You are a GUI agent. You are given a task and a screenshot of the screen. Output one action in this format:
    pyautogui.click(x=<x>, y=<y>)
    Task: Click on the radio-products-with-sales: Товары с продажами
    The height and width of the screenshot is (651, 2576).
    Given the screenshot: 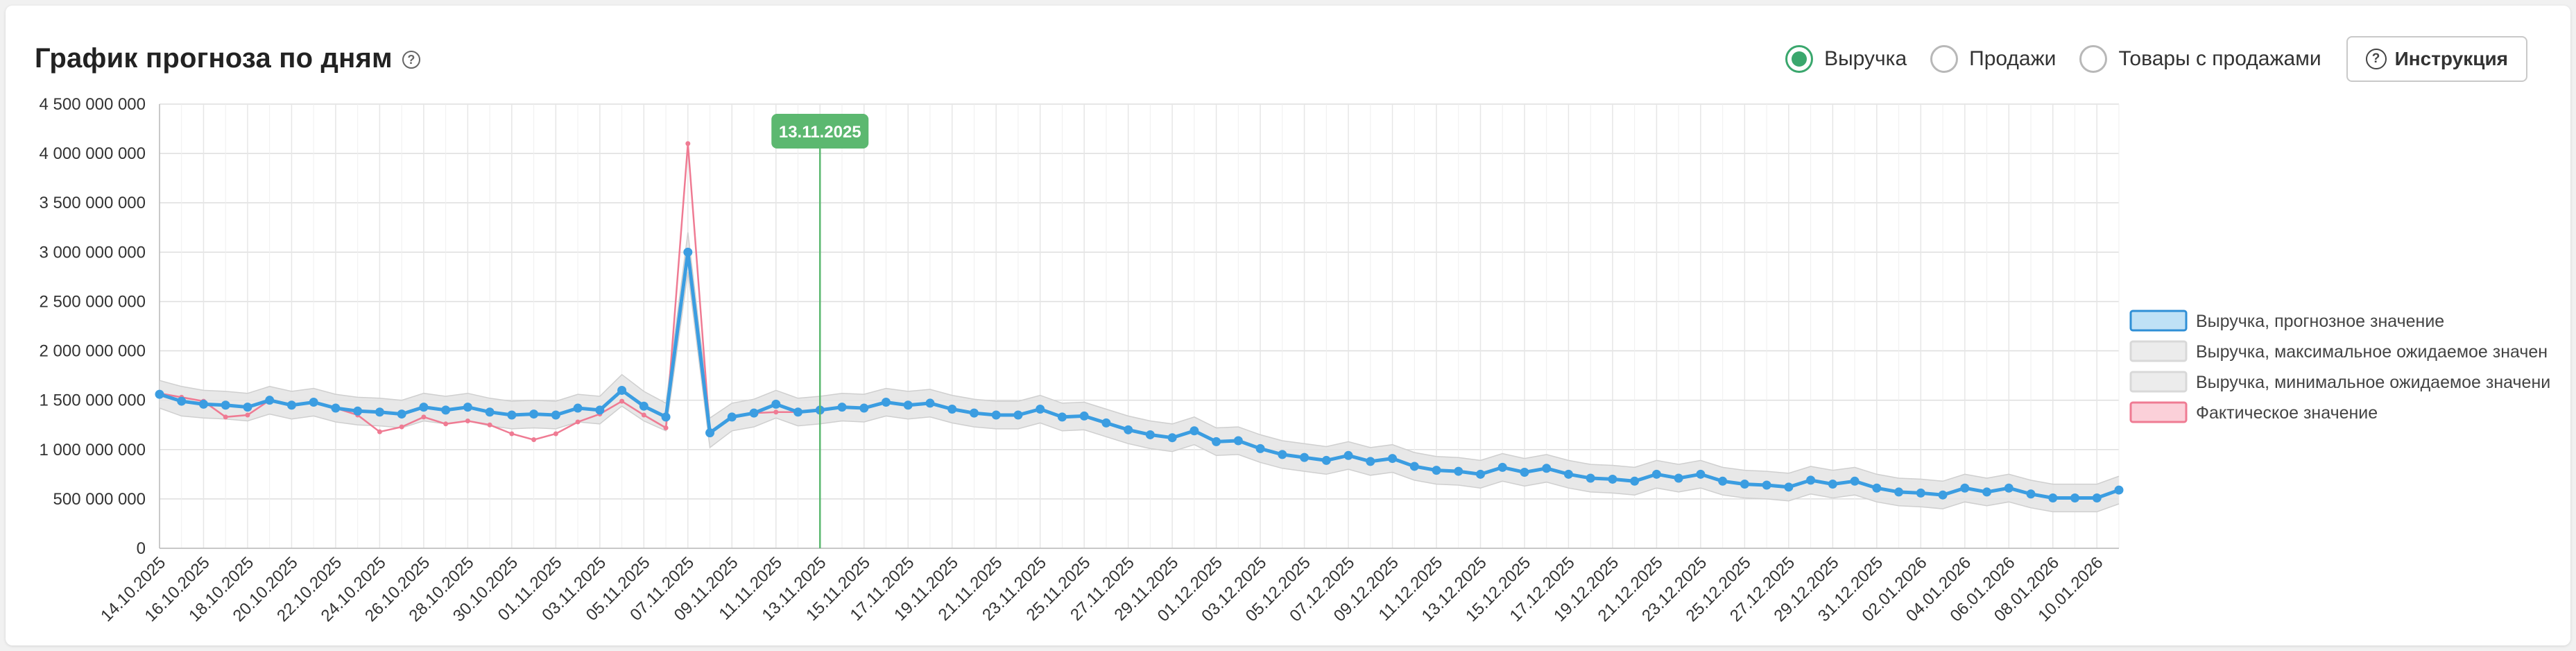 What is the action you would take?
    pyautogui.click(x=2200, y=59)
    